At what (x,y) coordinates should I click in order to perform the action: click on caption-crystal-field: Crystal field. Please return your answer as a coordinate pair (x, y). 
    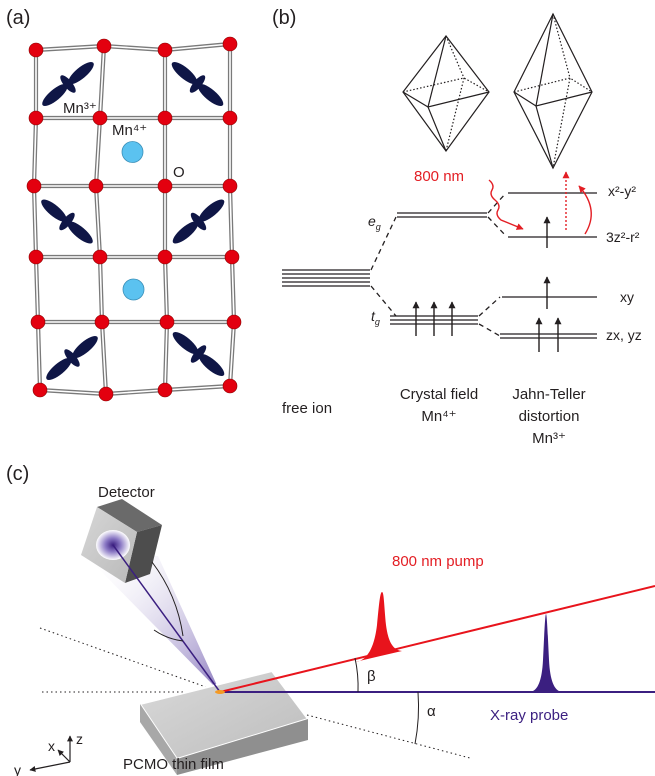
    Looking at the image, I should click on (439, 394).